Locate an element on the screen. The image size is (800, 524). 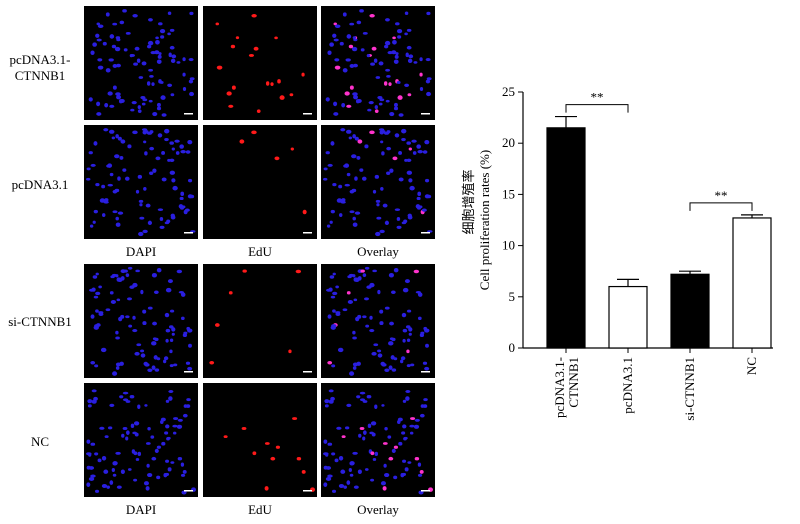
col-label-edu-top: EdU is located at coordinates (260, 251).